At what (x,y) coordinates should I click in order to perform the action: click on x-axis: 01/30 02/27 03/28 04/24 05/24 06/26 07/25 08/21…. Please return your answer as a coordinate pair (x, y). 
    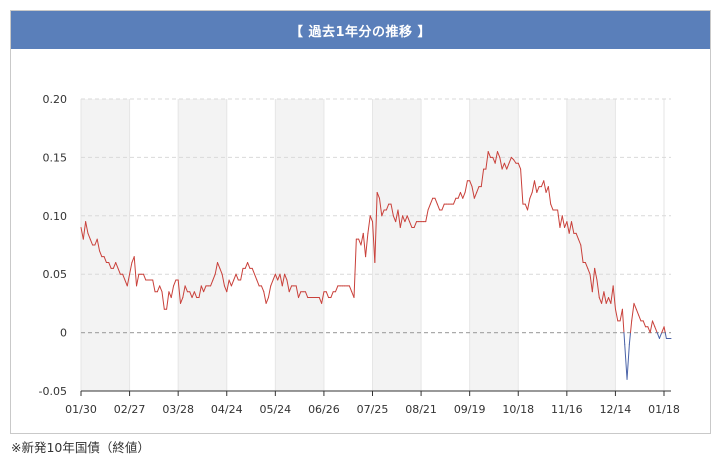
    Looking at the image, I should click on (372, 403).